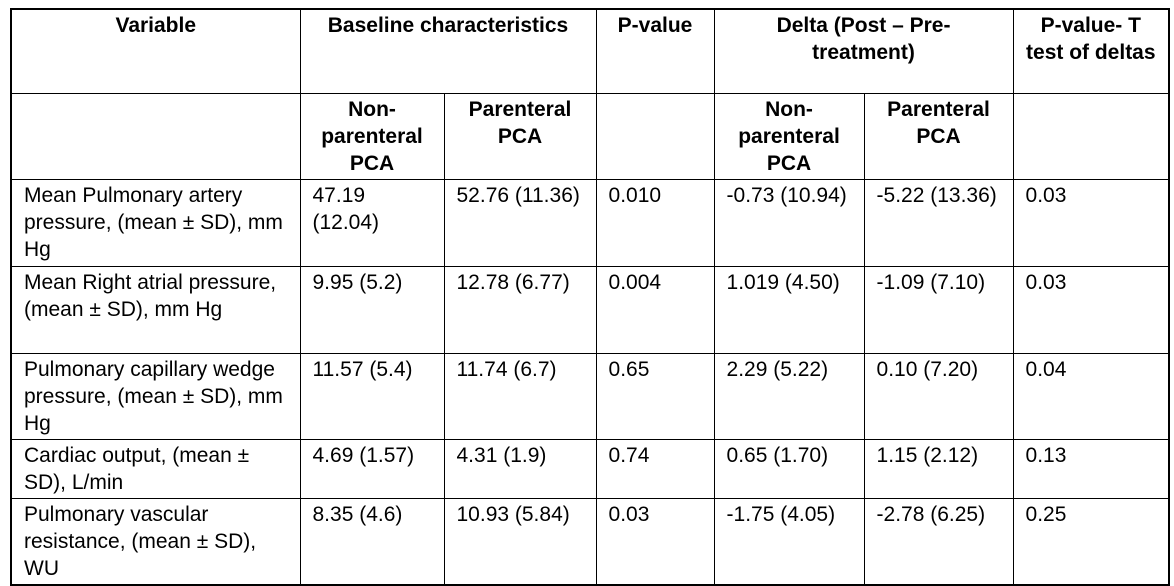 This screenshot has width=1174, height=586. Describe the element at coordinates (1091, 541) in the screenshot. I see `cell-p-value-t-test: 0.25` at that location.